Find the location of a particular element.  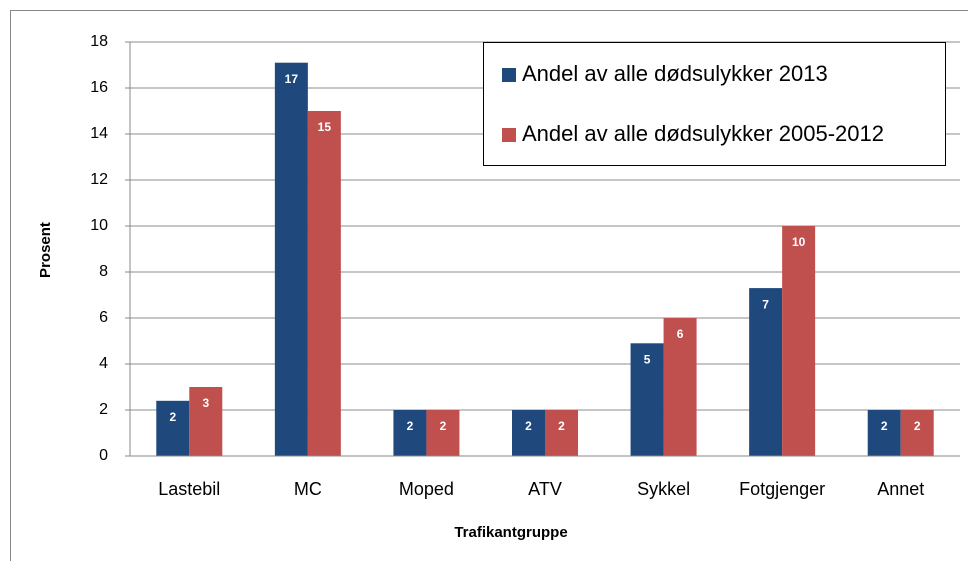

x-tick-label: Annet is located at coordinates (900, 489).